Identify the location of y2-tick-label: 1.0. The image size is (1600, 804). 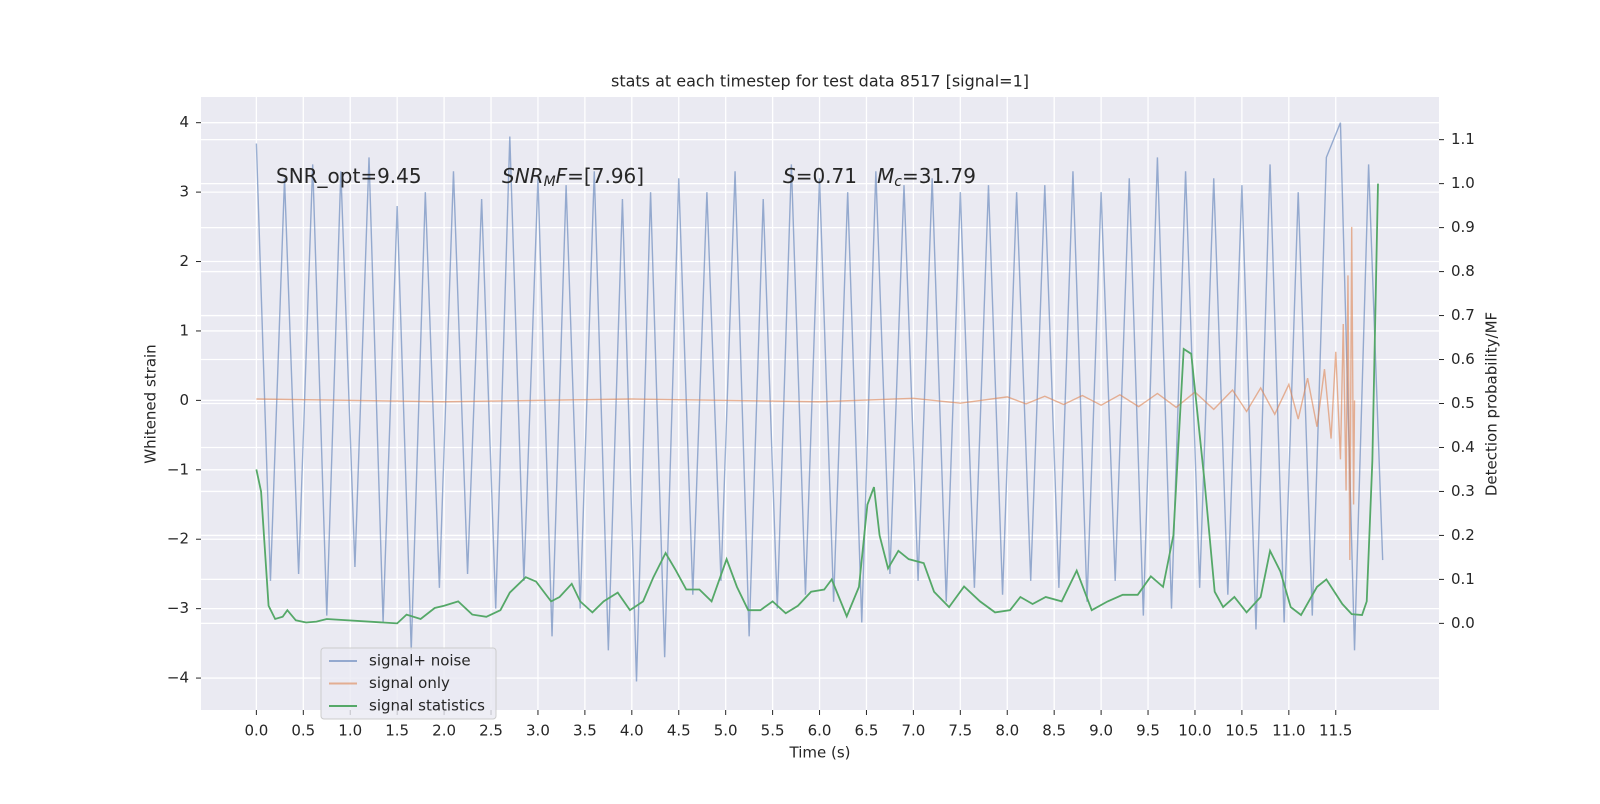
(1463, 183).